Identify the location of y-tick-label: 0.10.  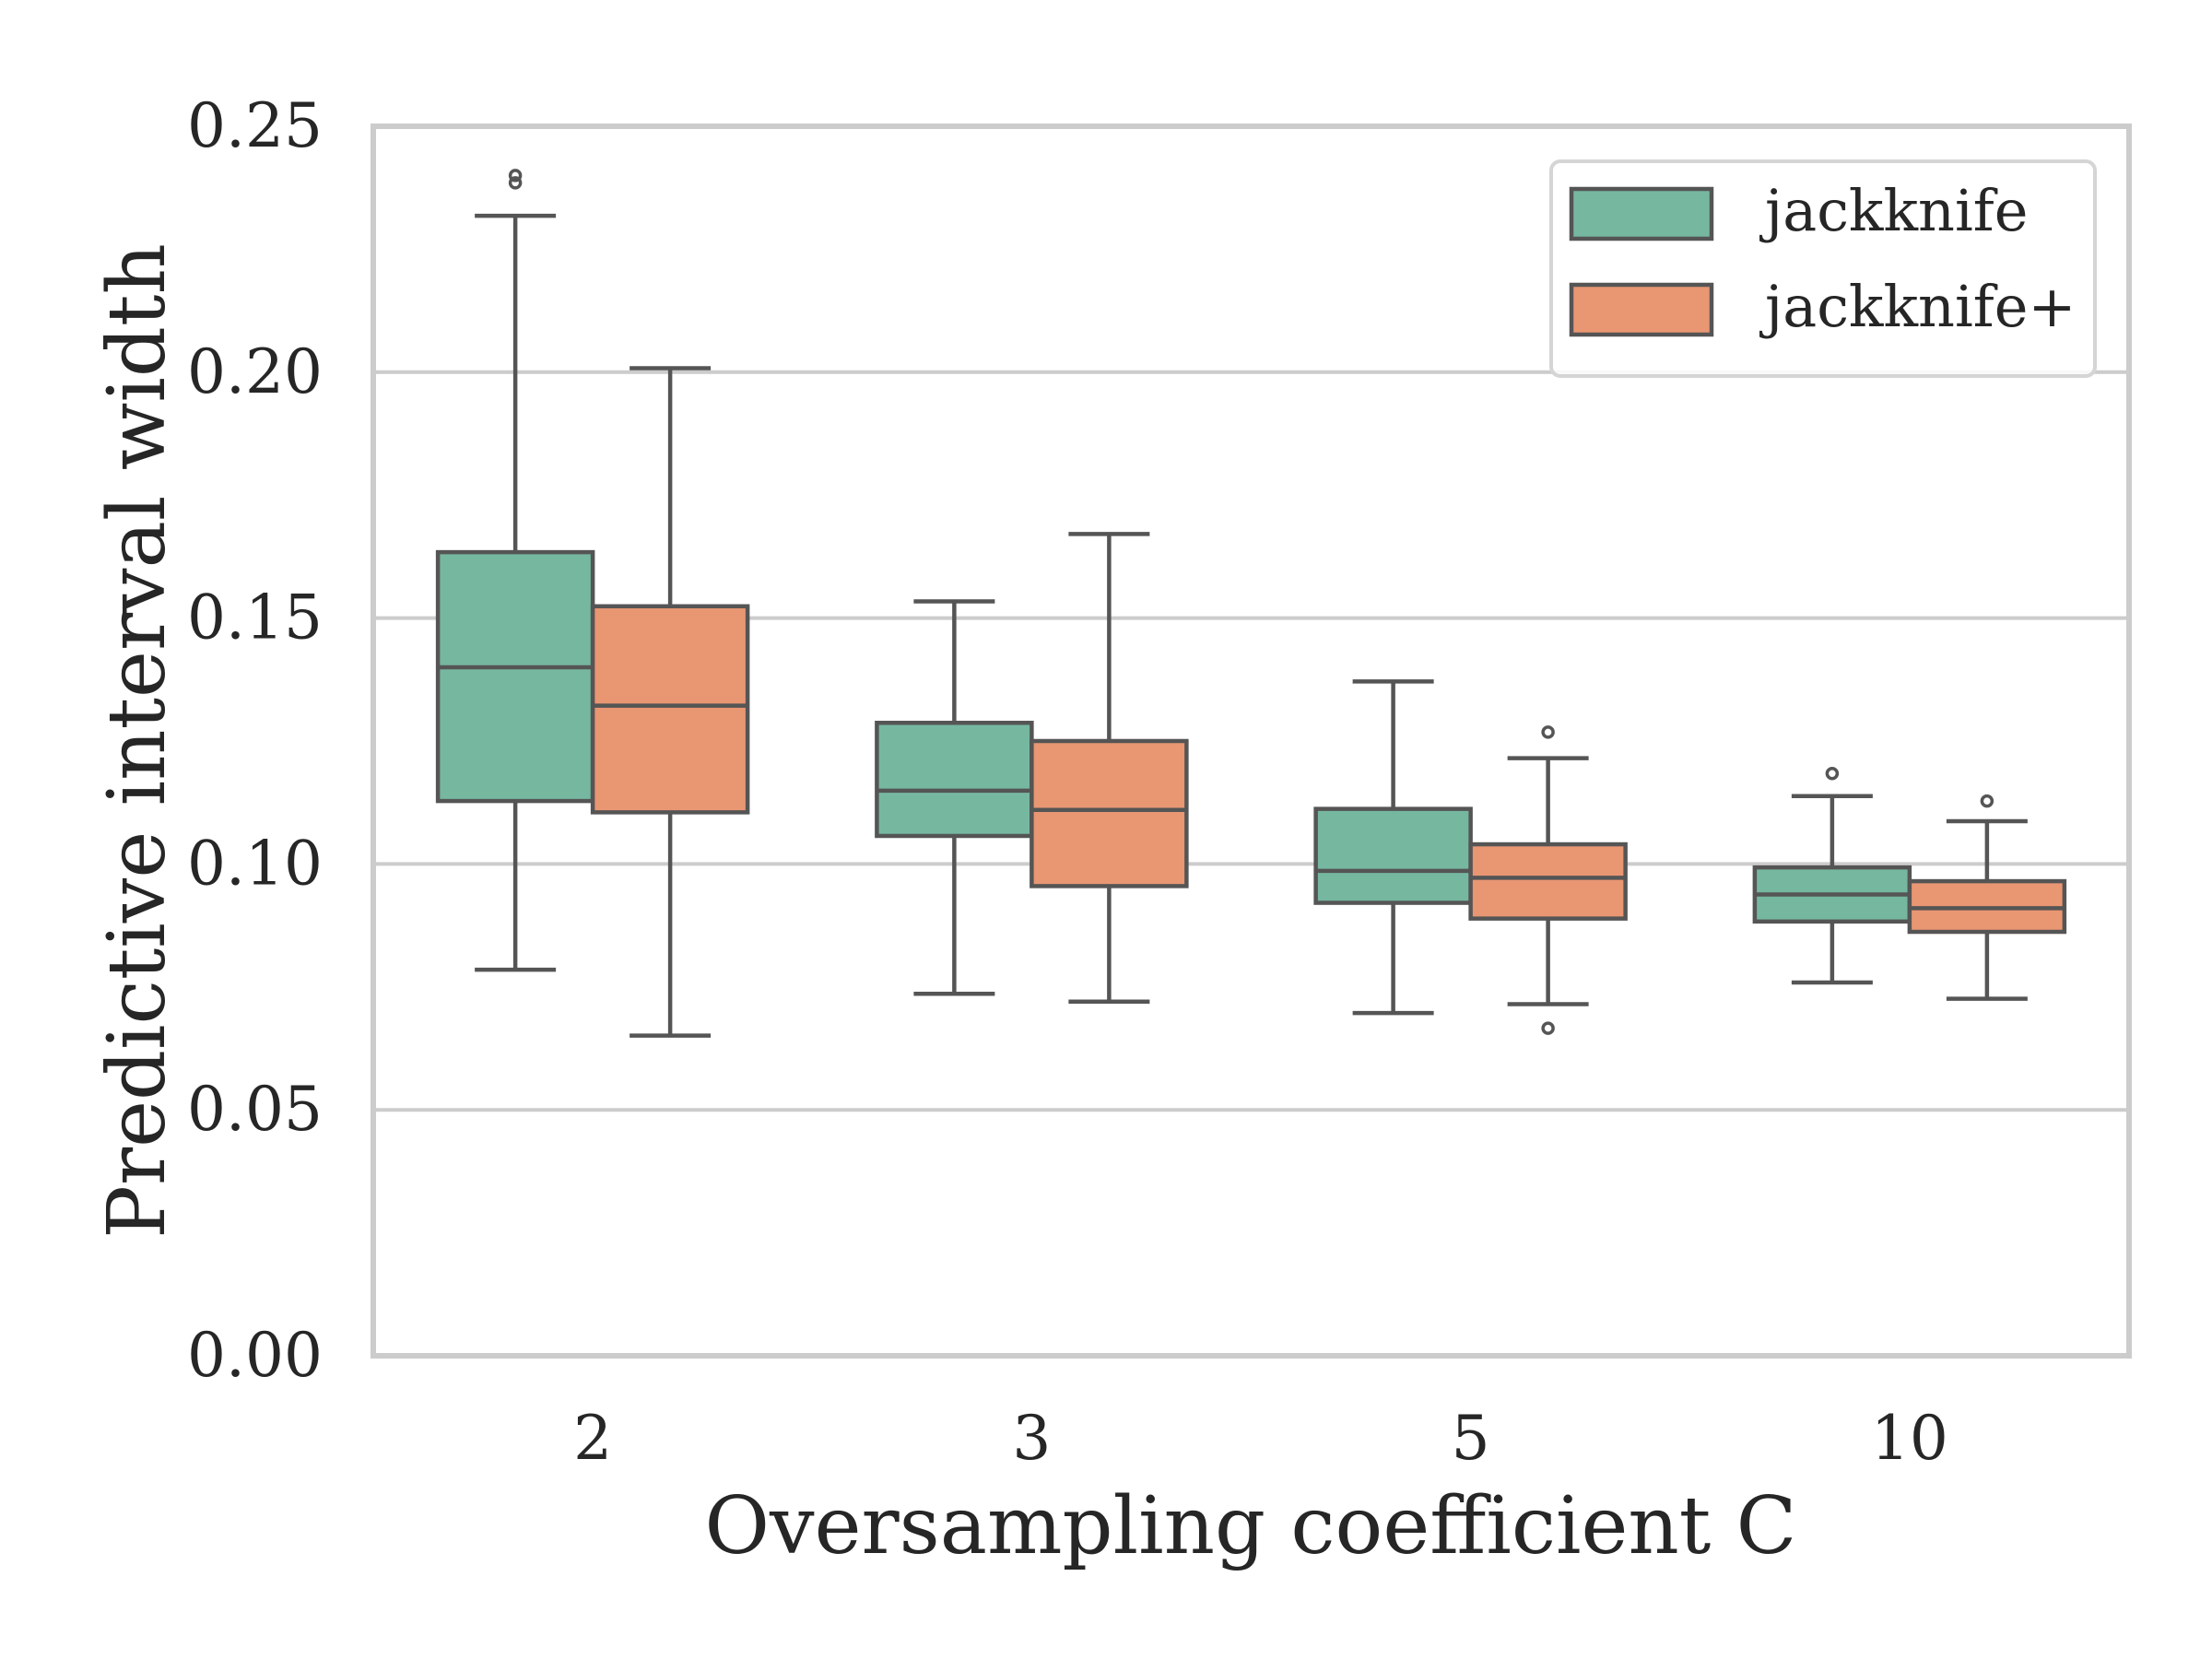
(255, 863).